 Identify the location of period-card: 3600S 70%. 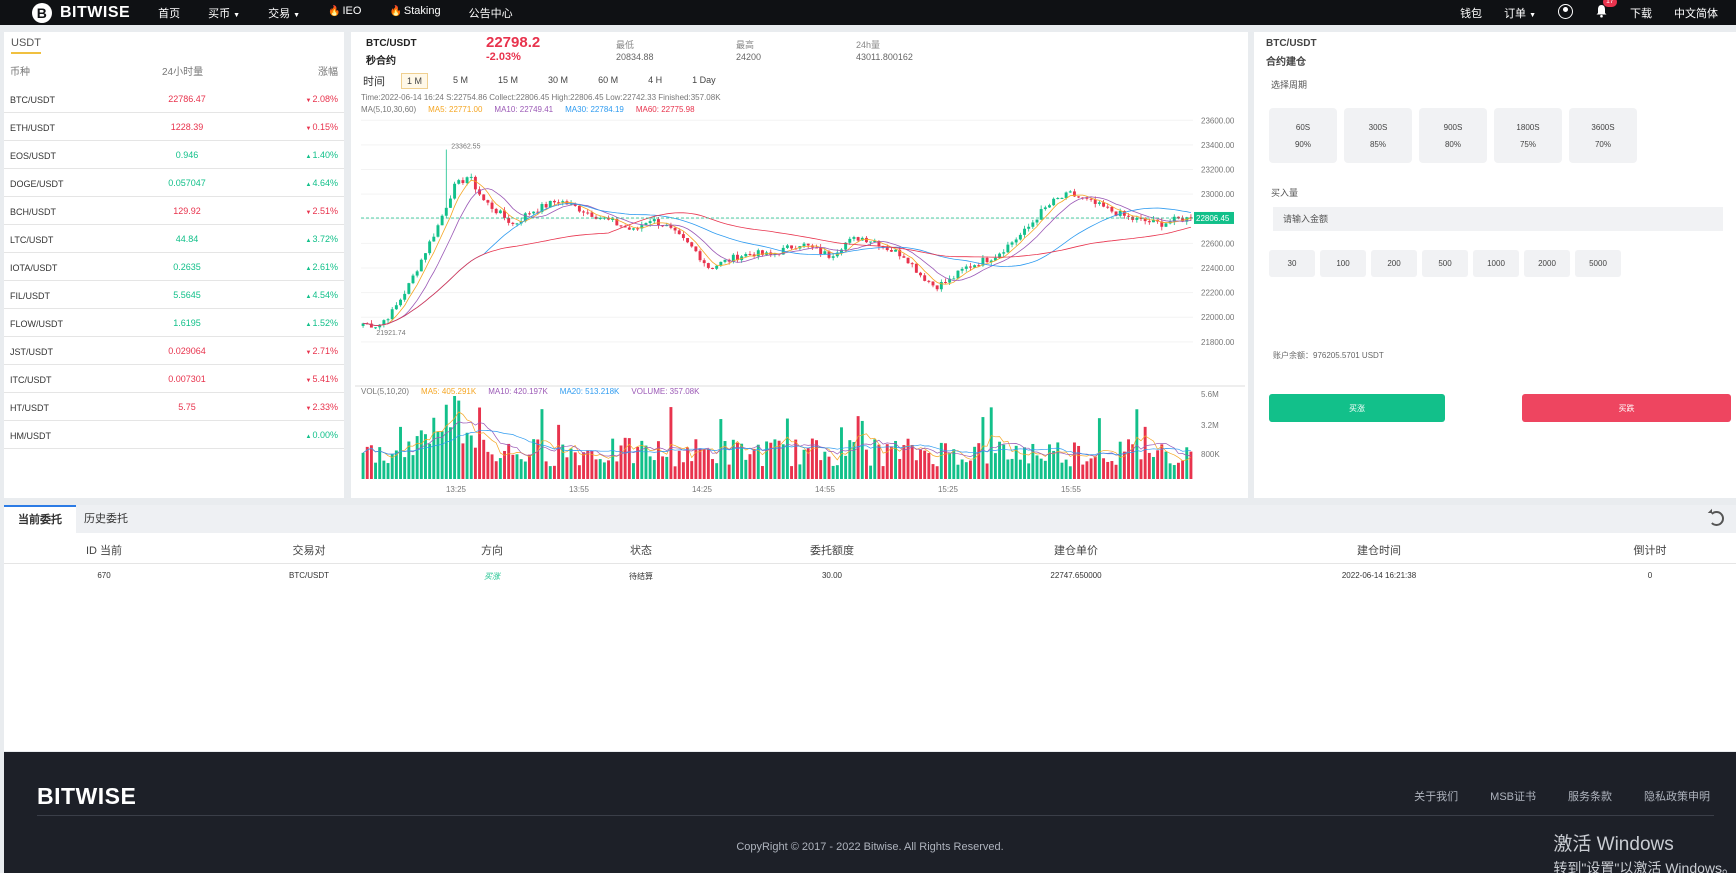
(1603, 135).